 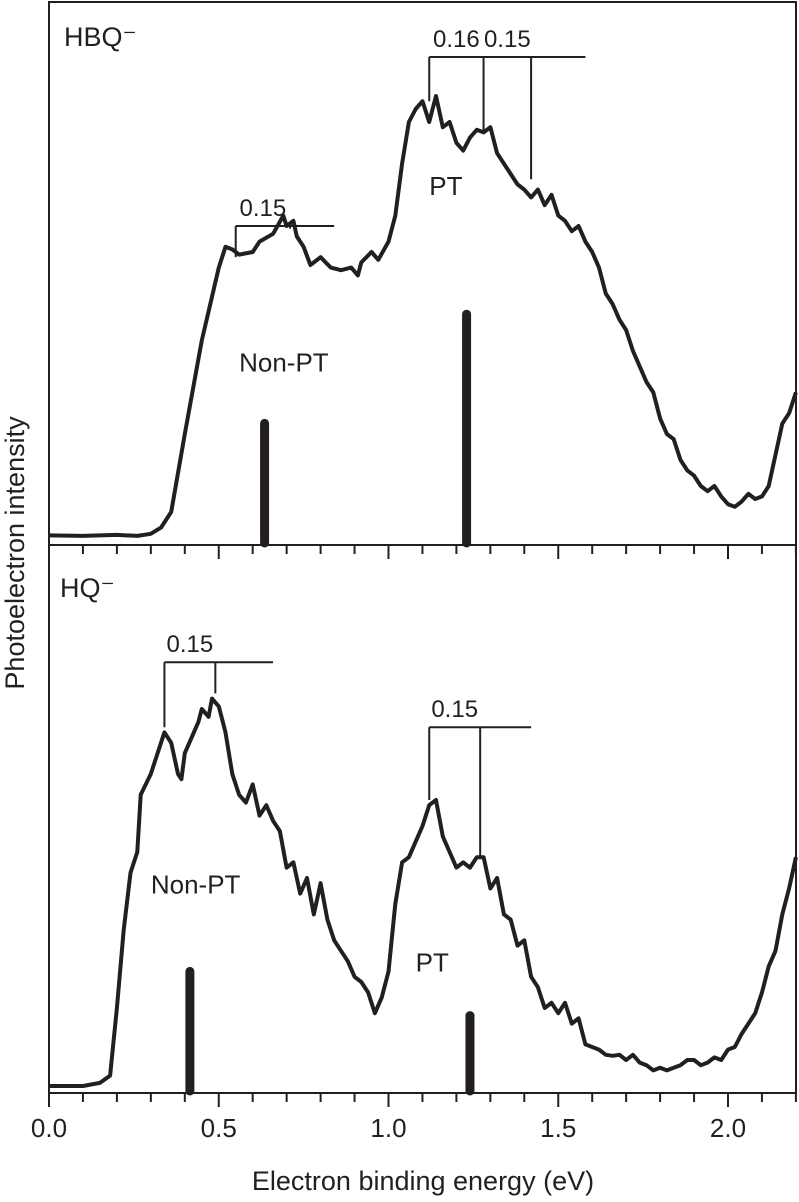 What do you see at coordinates (423, 1181) in the screenshot?
I see `x-axis-label: Electron binding energy (eV)` at bounding box center [423, 1181].